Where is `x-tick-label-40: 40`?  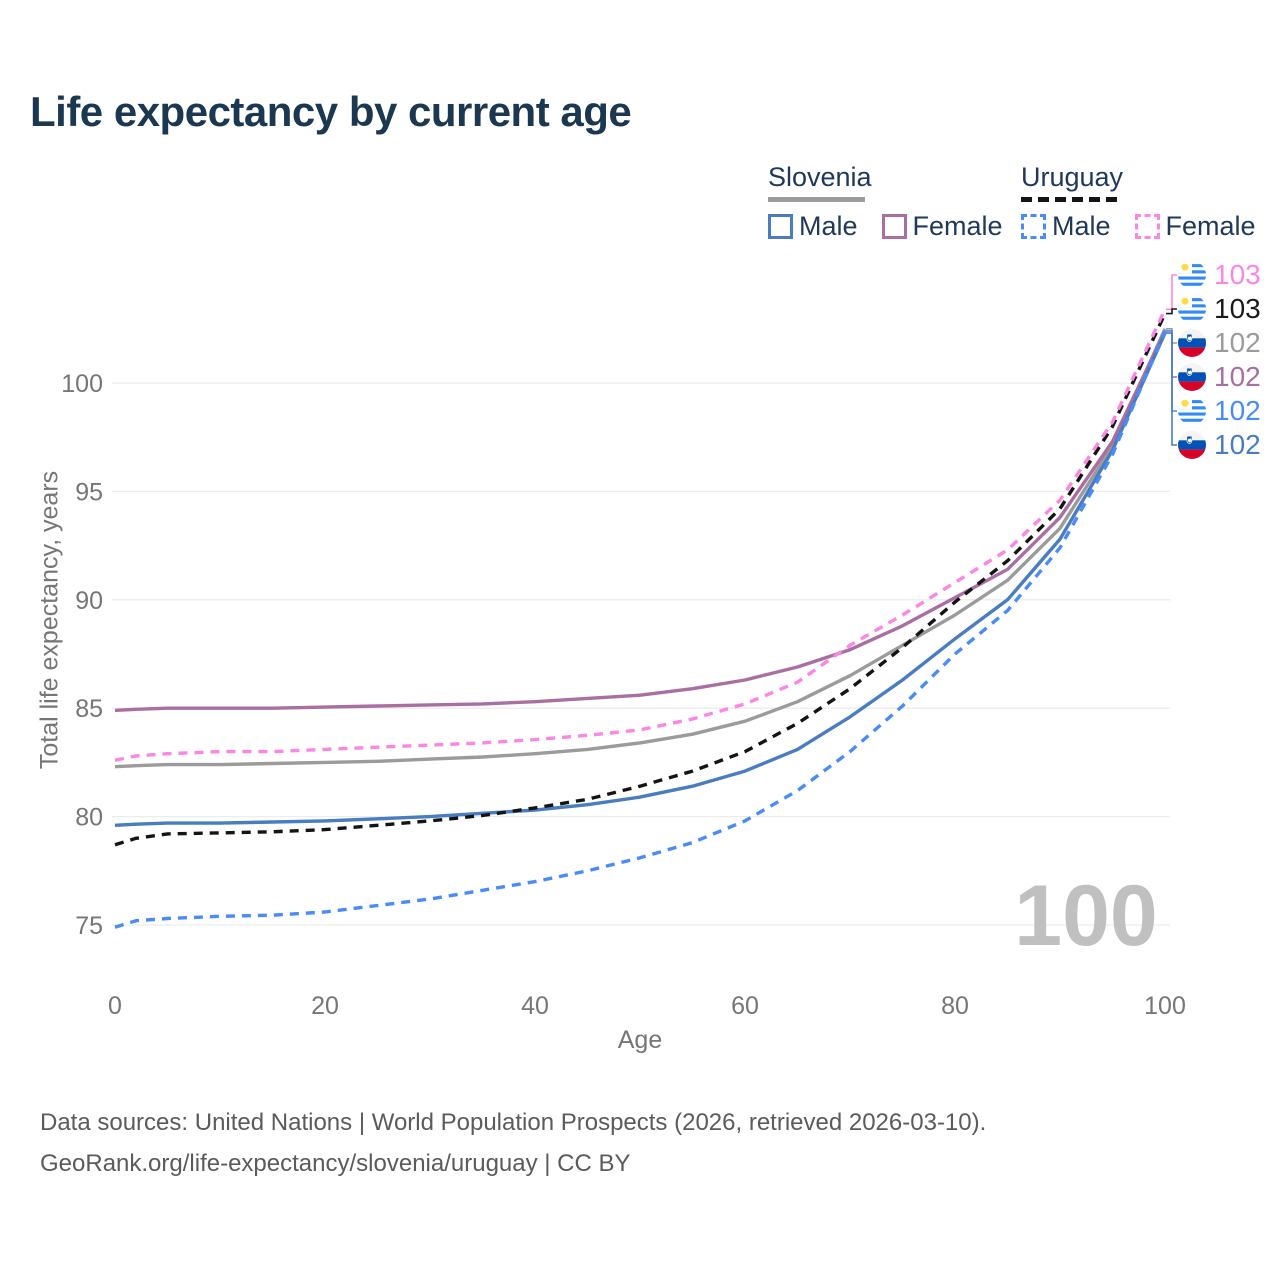
x-tick-label-40: 40 is located at coordinates (535, 1006).